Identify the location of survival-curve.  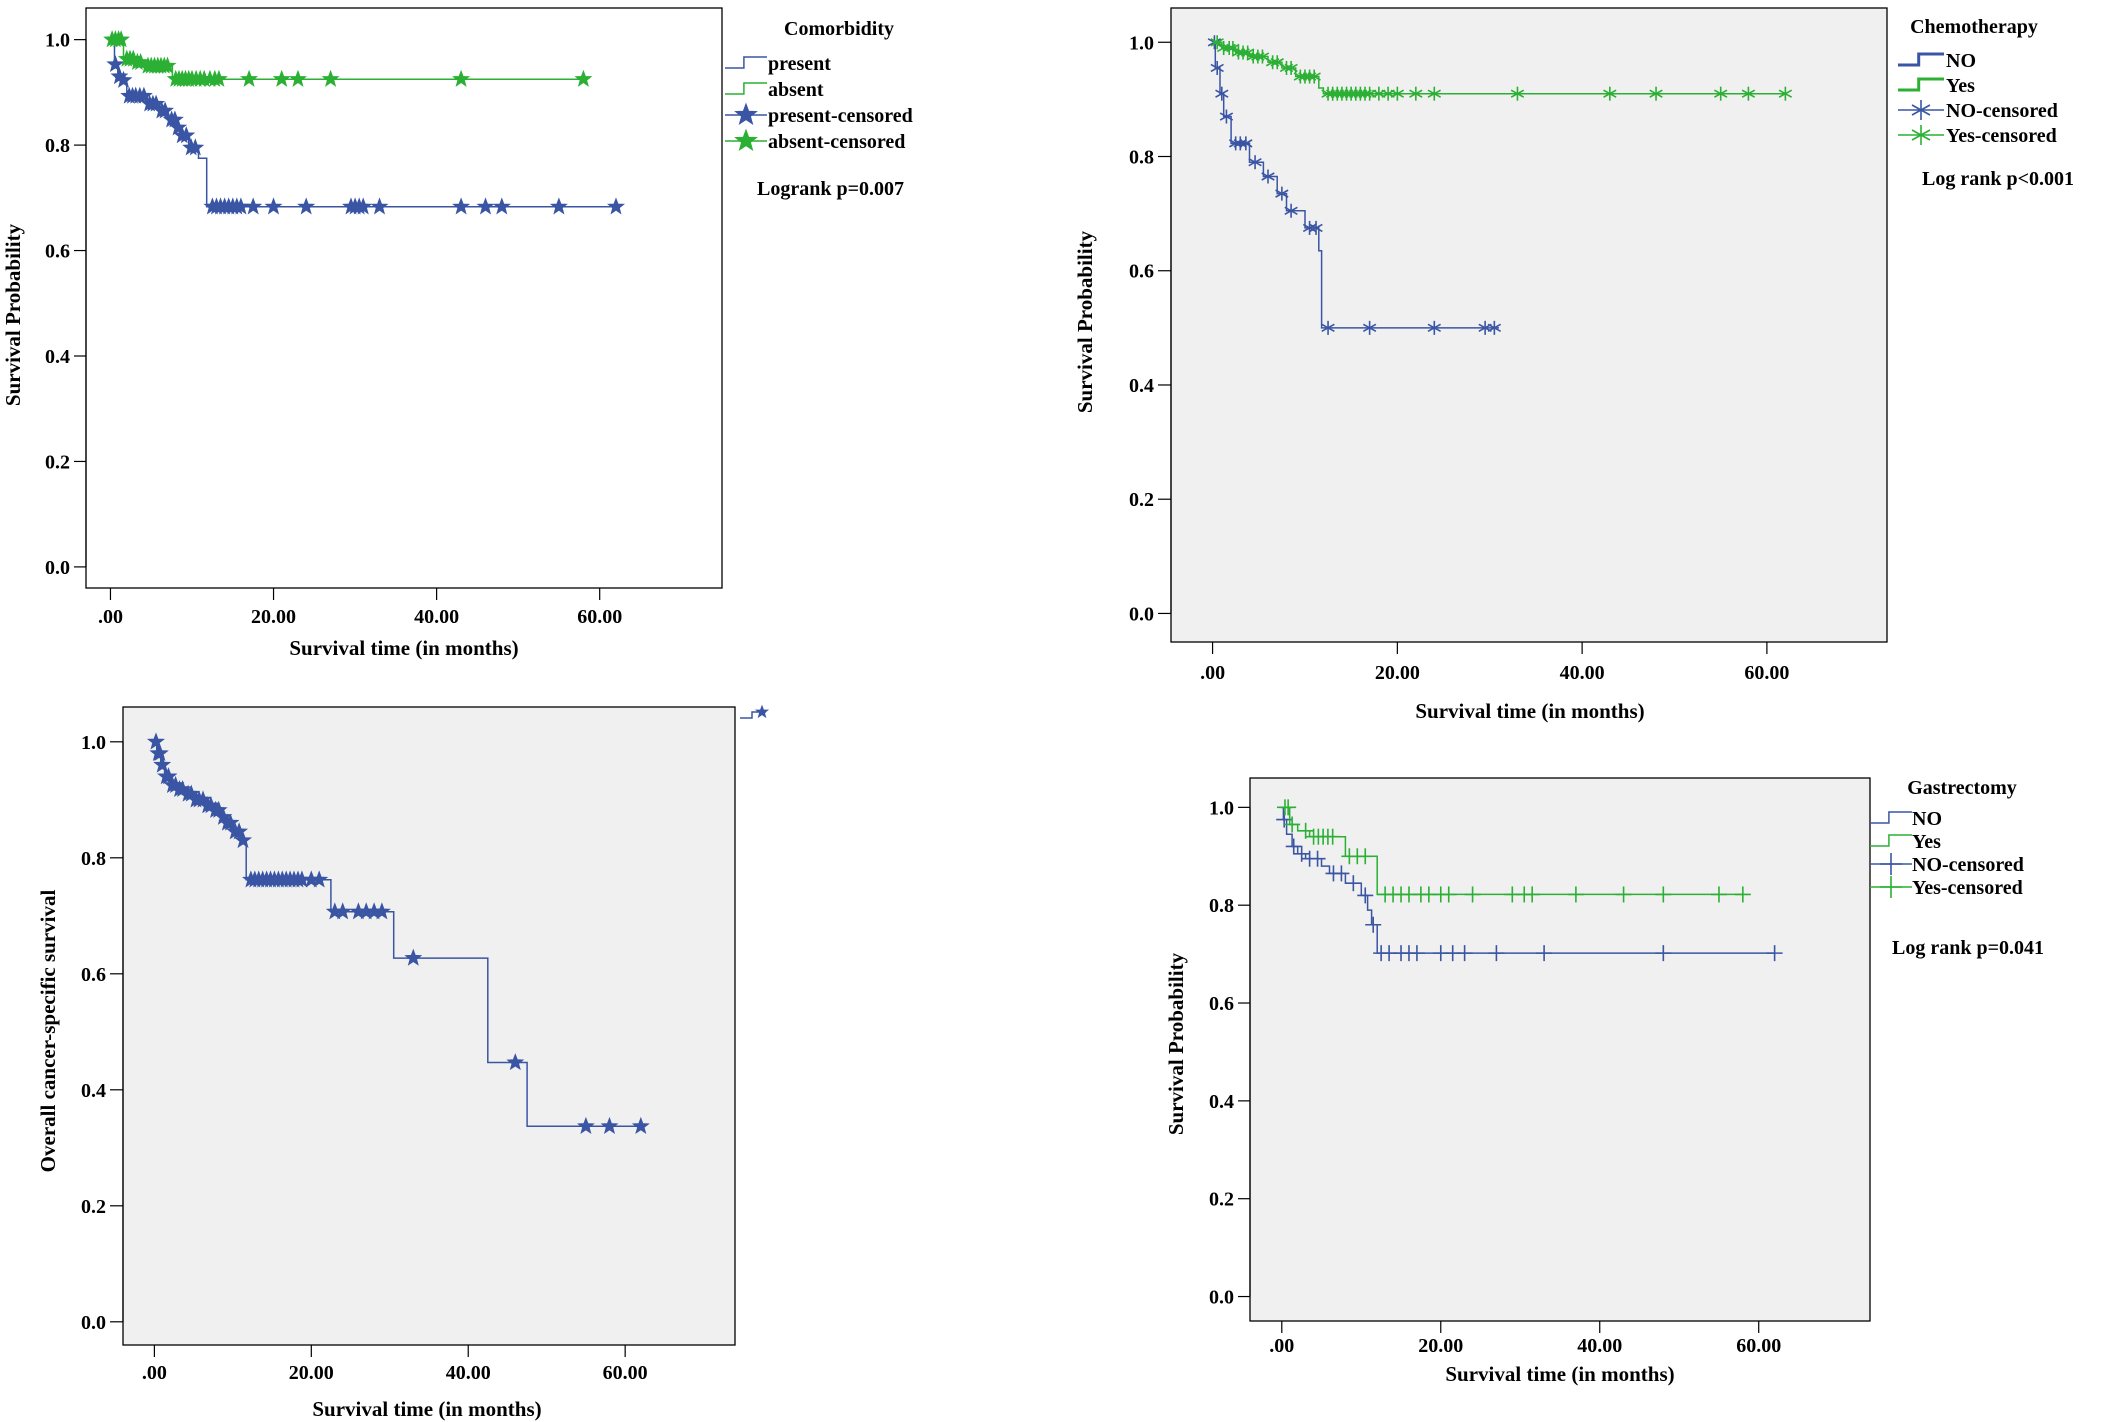
(1528, 880).